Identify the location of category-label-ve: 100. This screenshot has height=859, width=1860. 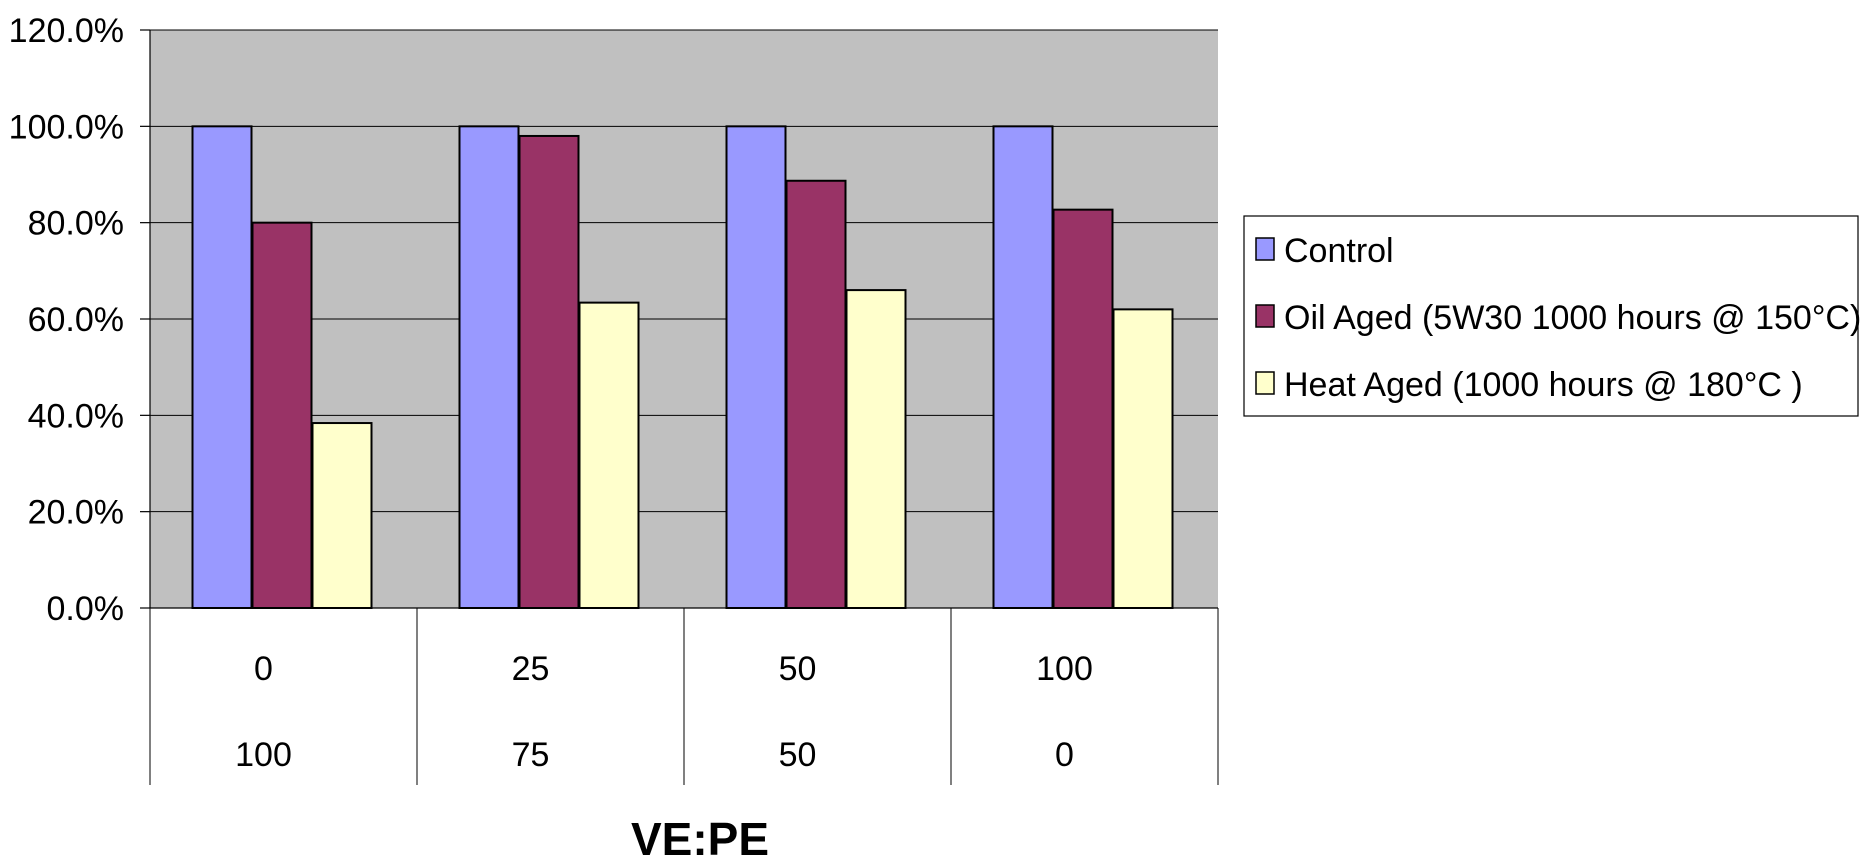
(1064, 669).